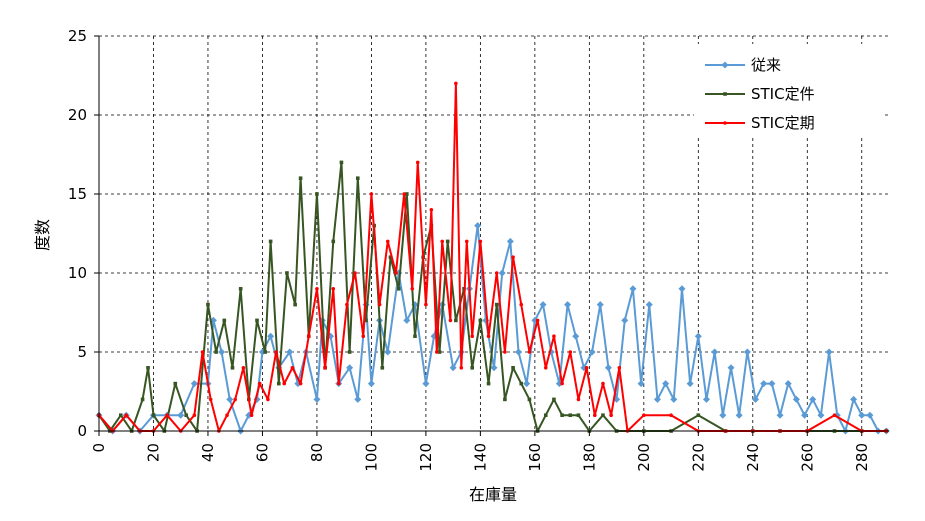  I want to click on y-tick-labels: 0 5 10 15 20 25, so click(77, 233).